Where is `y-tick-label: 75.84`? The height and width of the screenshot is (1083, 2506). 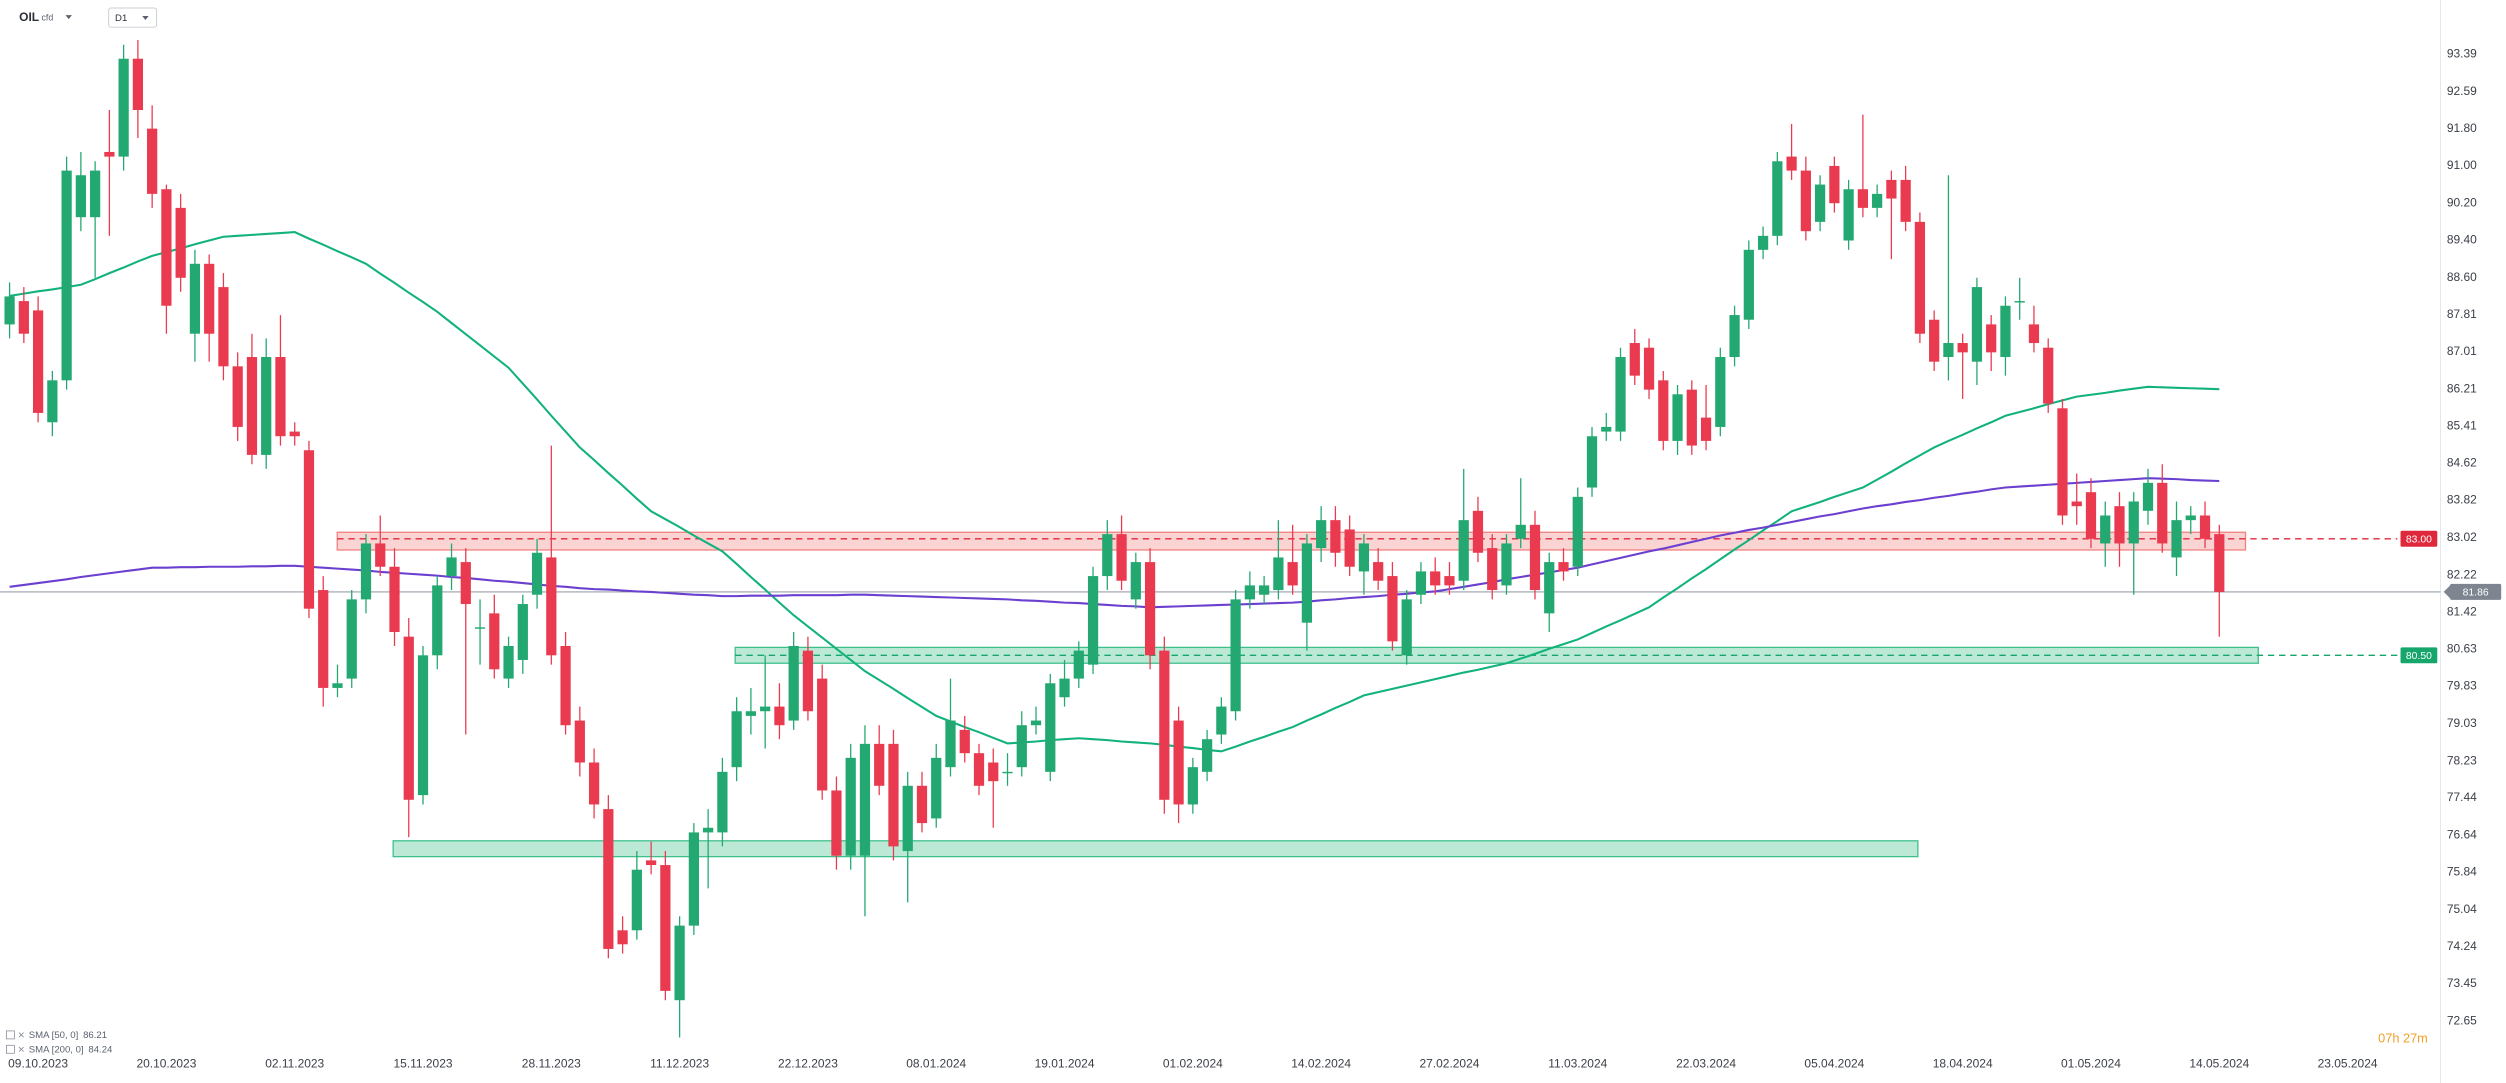 y-tick-label: 75.84 is located at coordinates (2462, 872).